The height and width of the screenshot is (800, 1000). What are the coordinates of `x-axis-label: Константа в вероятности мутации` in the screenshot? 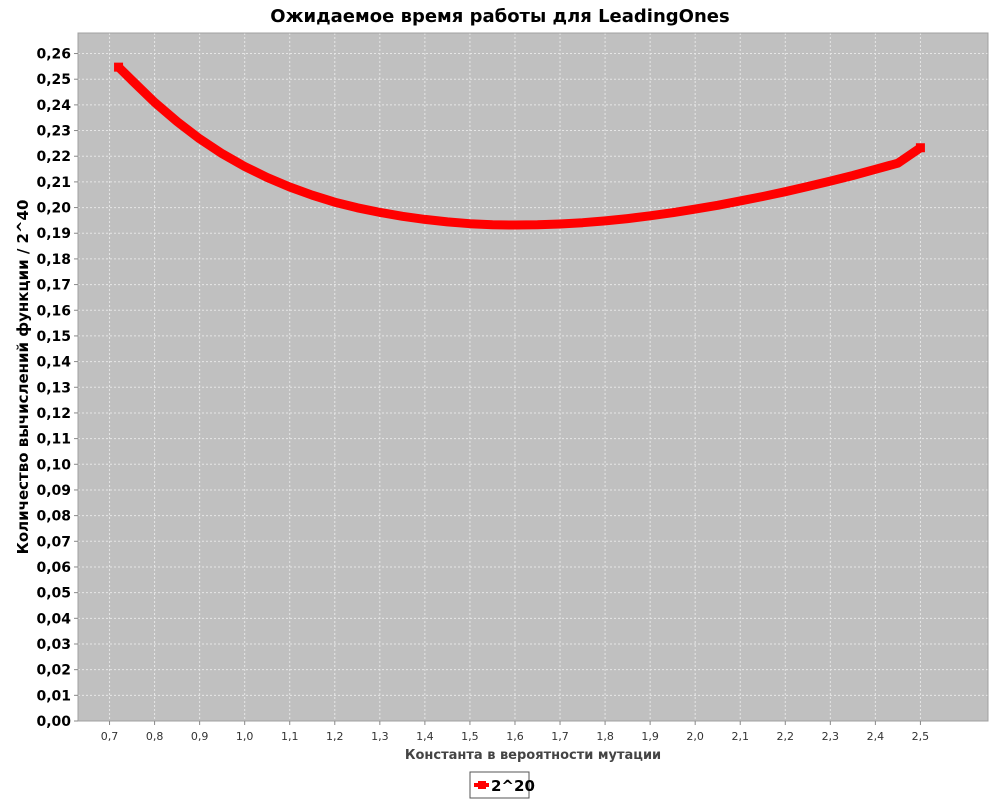 It's located at (533, 755).